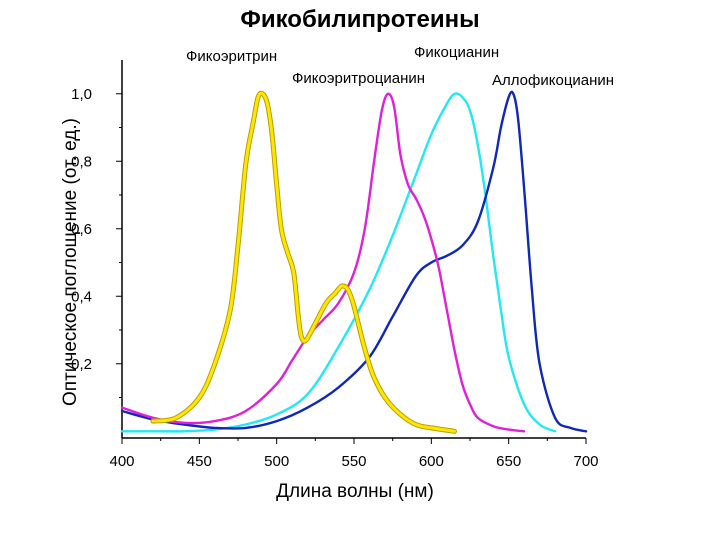 This screenshot has width=720, height=540. Describe the element at coordinates (81, 161) in the screenshot. I see `y-tick-label: 0,8` at that location.